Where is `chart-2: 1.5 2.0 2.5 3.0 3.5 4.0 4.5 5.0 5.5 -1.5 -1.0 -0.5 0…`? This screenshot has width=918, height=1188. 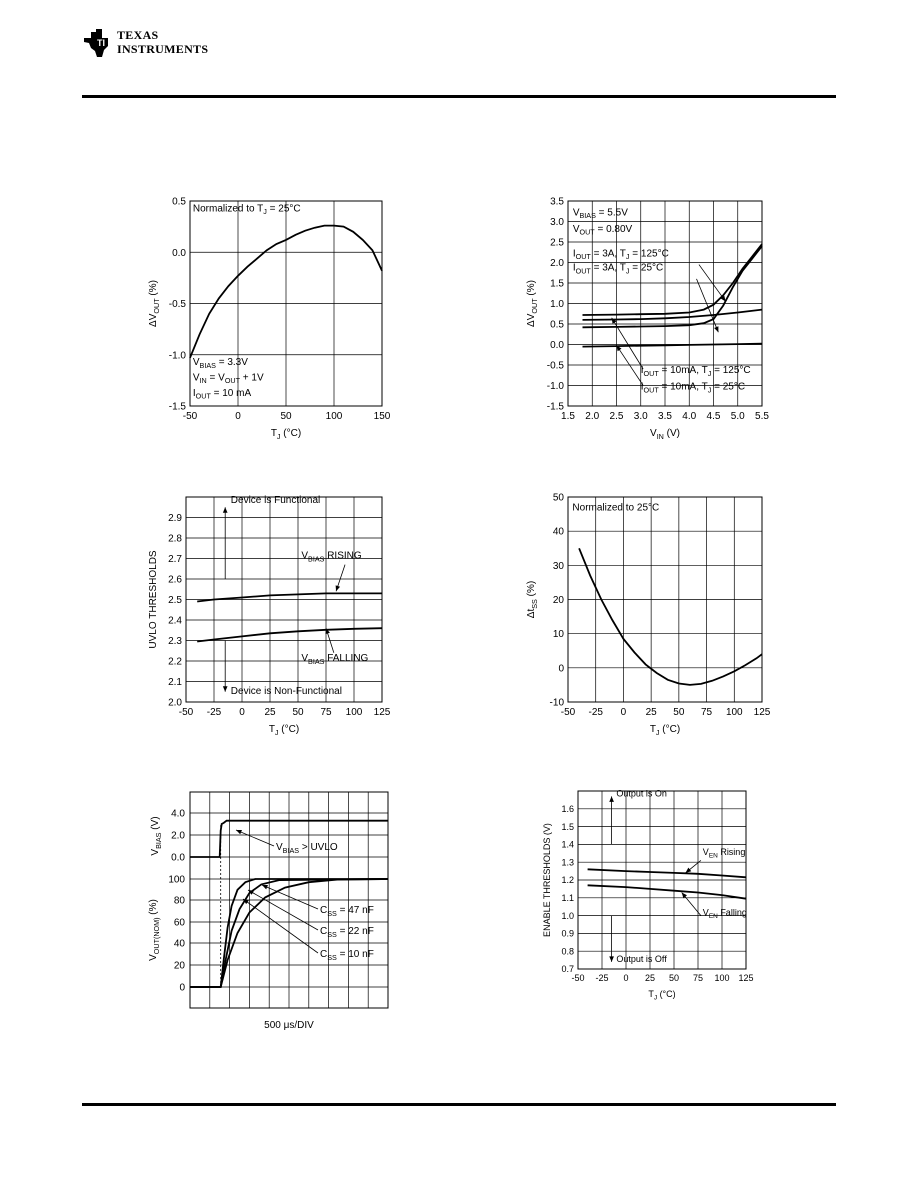 chart-2: 1.5 2.0 2.5 3.0 3.5 4.0 4.5 5.0 5.5 -1.5 -1.0 -0.5 0… is located at coordinates (647, 319).